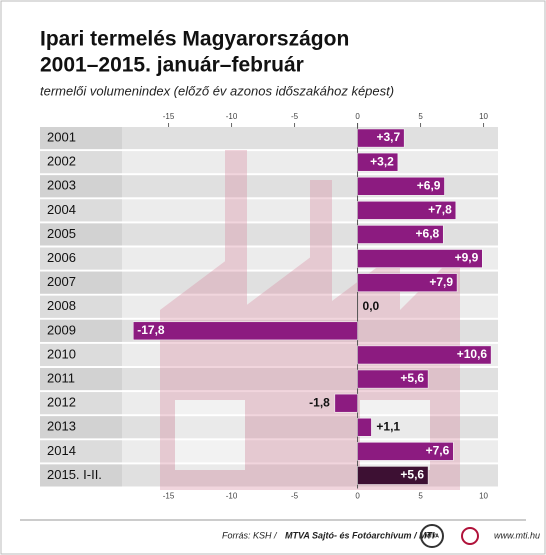  I want to click on value-label: +3,2, so click(382, 161).